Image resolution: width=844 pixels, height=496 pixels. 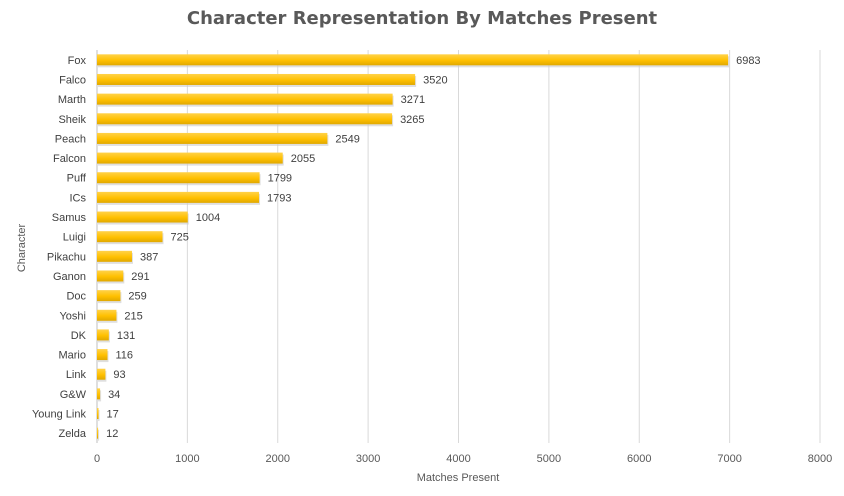 What do you see at coordinates (119, 375) in the screenshot?
I see `data-label: 93` at bounding box center [119, 375].